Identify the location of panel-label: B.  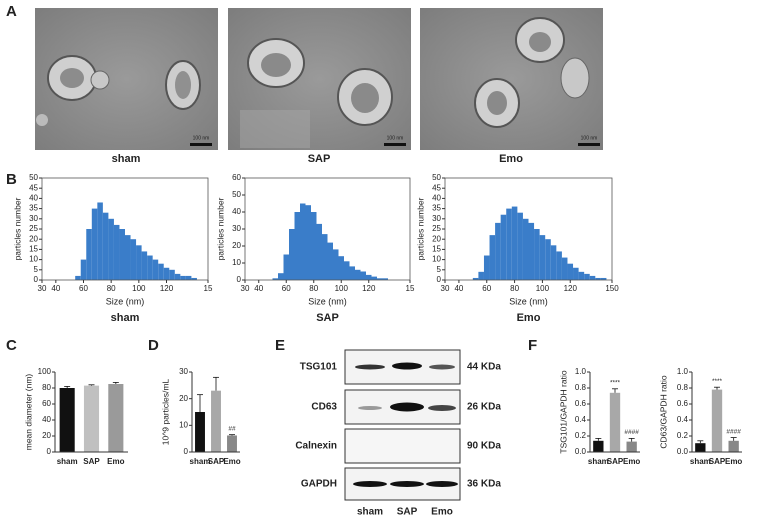
(11, 179).